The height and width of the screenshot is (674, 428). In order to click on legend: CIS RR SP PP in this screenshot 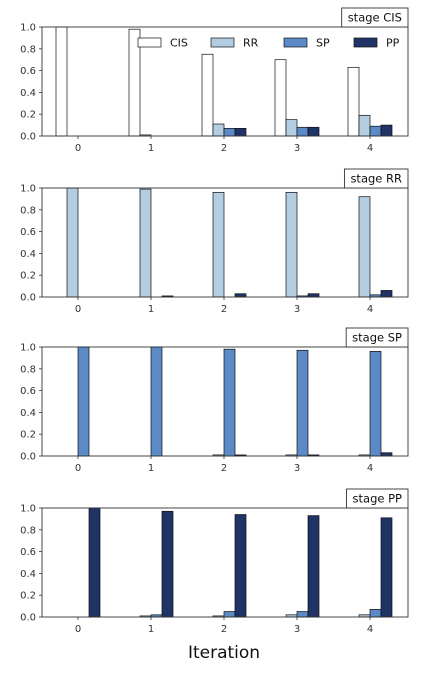, I will do `click(268, 43)`.